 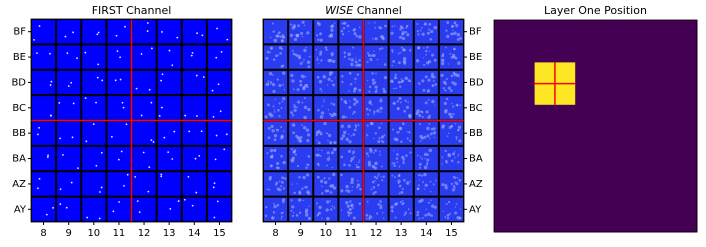 I want to click on y-tick-label: BA, so click(x=19, y=159).